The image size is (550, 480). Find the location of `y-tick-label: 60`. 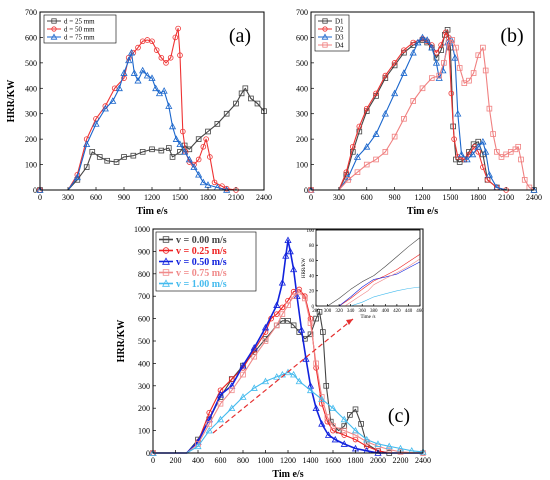

y-tick-label: 60 is located at coordinates (312, 261).